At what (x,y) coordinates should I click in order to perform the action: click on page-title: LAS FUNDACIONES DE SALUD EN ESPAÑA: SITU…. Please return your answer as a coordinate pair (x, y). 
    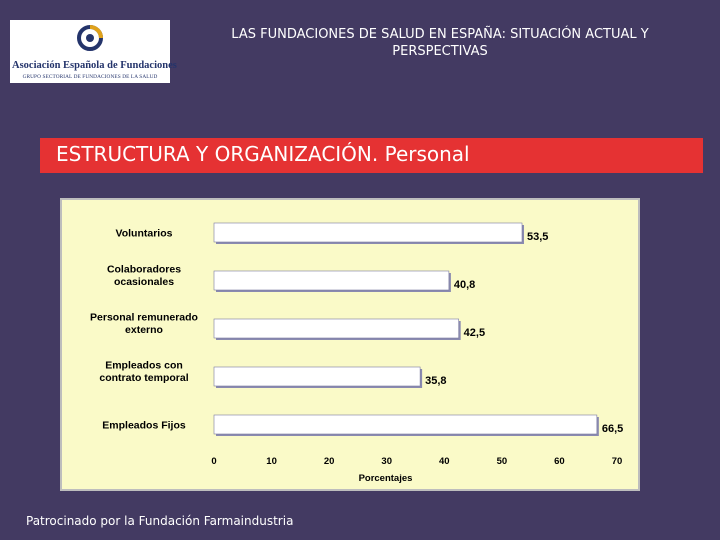
    Looking at the image, I should click on (440, 43).